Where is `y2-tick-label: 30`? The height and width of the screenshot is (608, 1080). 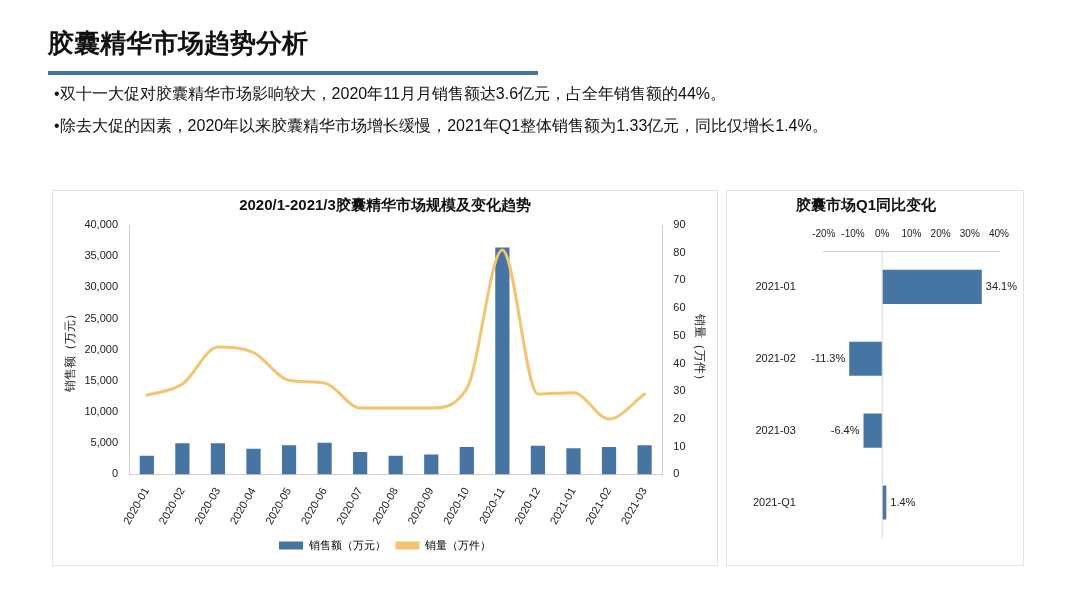 y2-tick-label: 30 is located at coordinates (679, 390).